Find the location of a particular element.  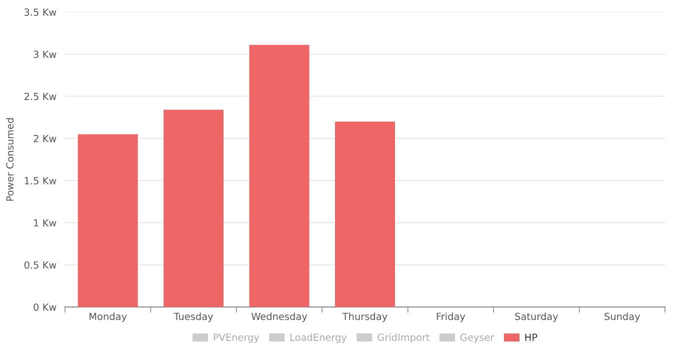

y-tick-label: 0.5 Kw is located at coordinates (40, 265).